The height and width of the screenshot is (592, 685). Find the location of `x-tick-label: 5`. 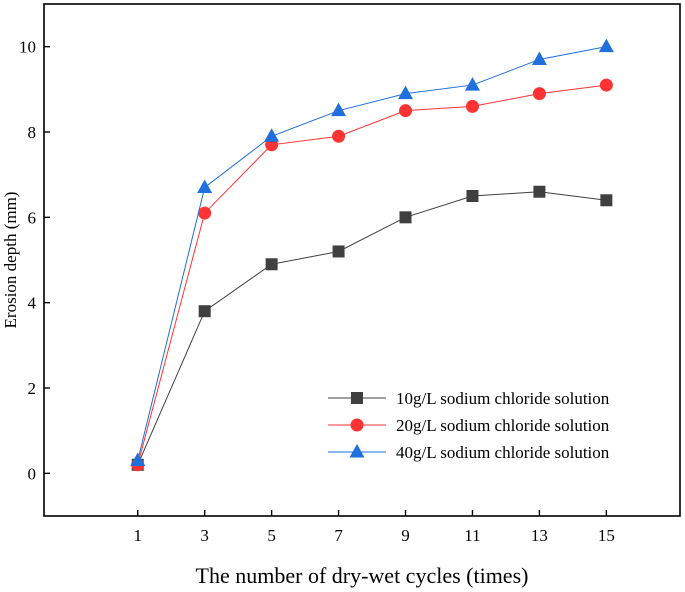

x-tick-label: 5 is located at coordinates (271, 535).